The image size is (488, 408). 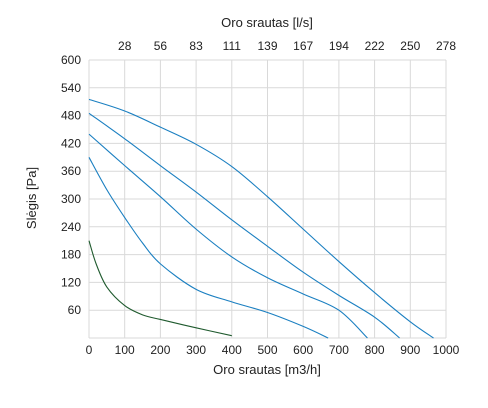 I want to click on x2-tick-label: 83, so click(x=196, y=46).